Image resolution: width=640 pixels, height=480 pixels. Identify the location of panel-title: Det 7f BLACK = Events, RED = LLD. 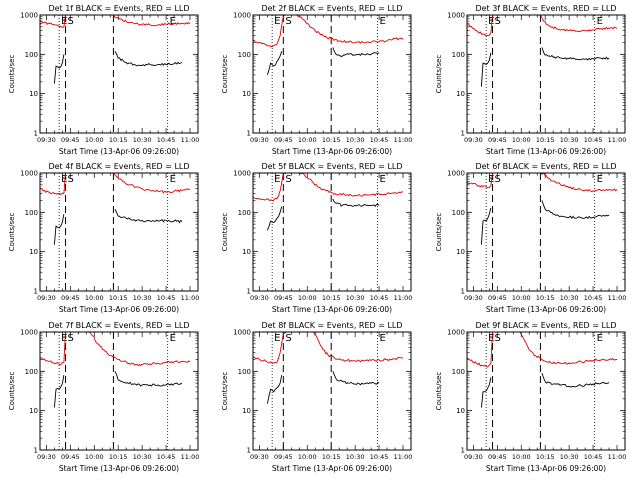
(118, 325).